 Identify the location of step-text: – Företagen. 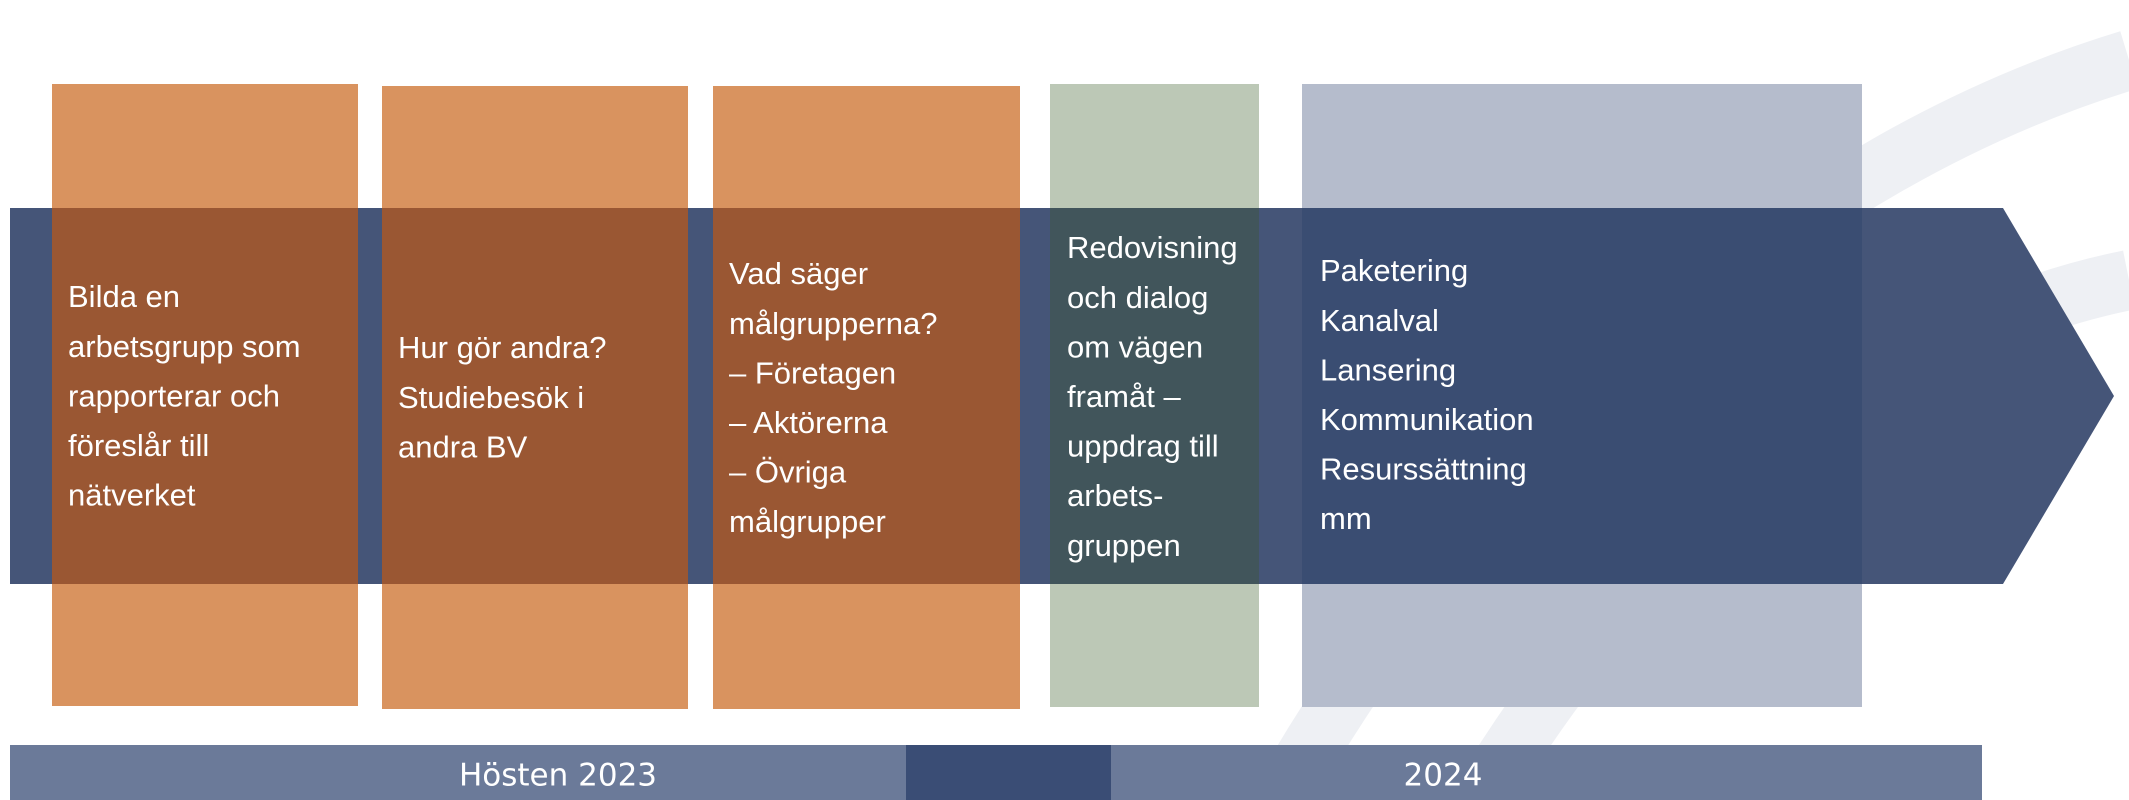
(812, 372).